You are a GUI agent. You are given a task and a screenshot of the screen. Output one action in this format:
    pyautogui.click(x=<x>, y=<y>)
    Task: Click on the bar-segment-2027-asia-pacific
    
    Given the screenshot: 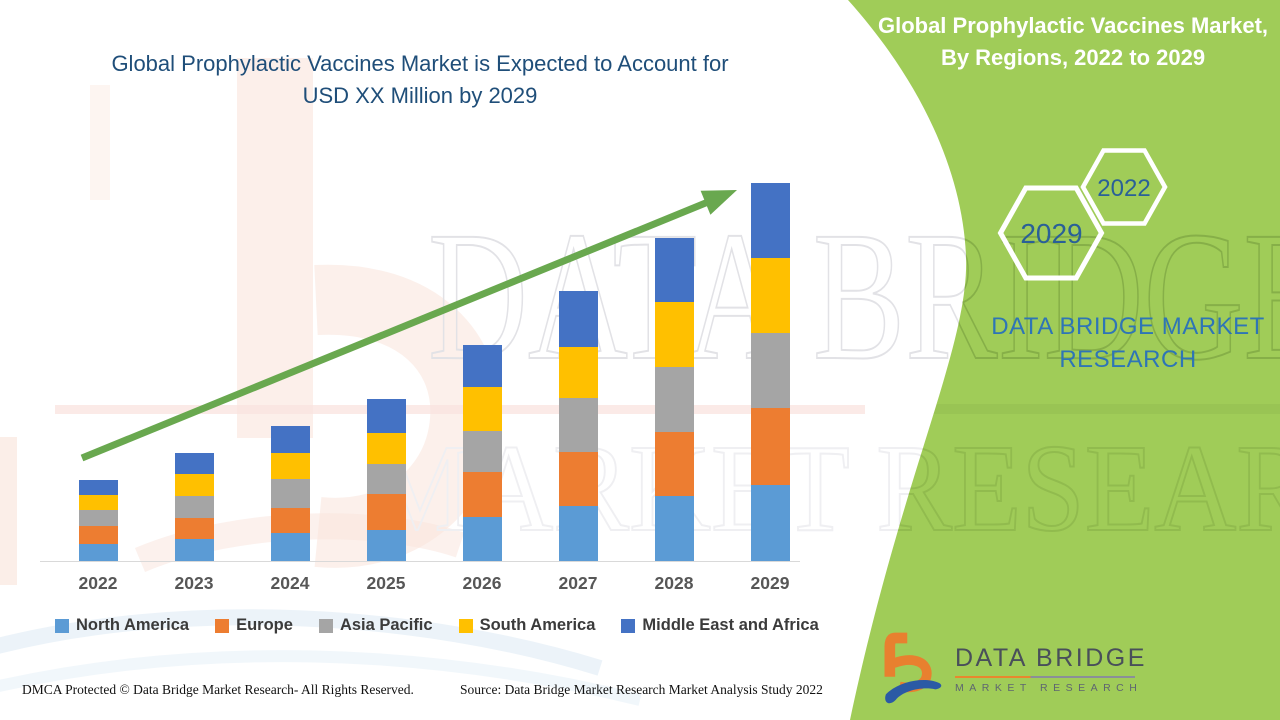 What is the action you would take?
    pyautogui.click(x=578, y=425)
    